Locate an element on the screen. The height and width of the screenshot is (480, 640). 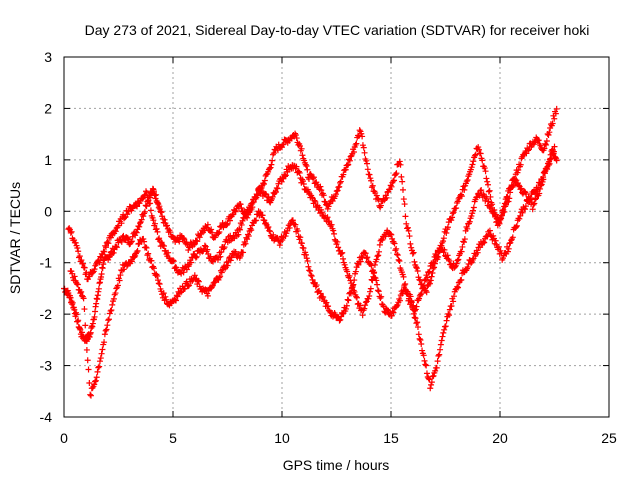
x-tick-label: 10 is located at coordinates (282, 438).